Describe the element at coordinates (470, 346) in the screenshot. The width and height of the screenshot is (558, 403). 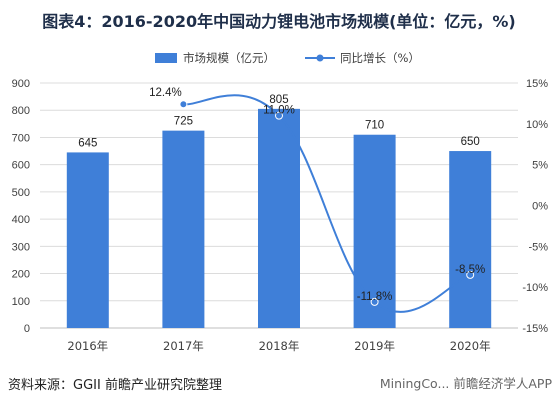
I see `x-tick-label: 2020年` at that location.